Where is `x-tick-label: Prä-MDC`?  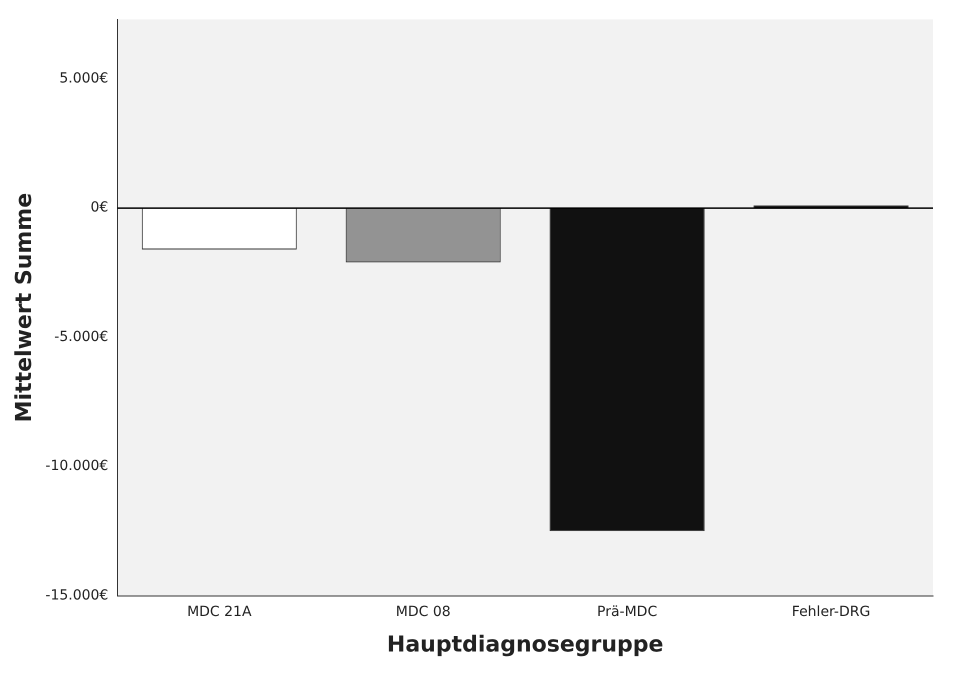
x-tick-label: Prä-MDC is located at coordinates (627, 612).